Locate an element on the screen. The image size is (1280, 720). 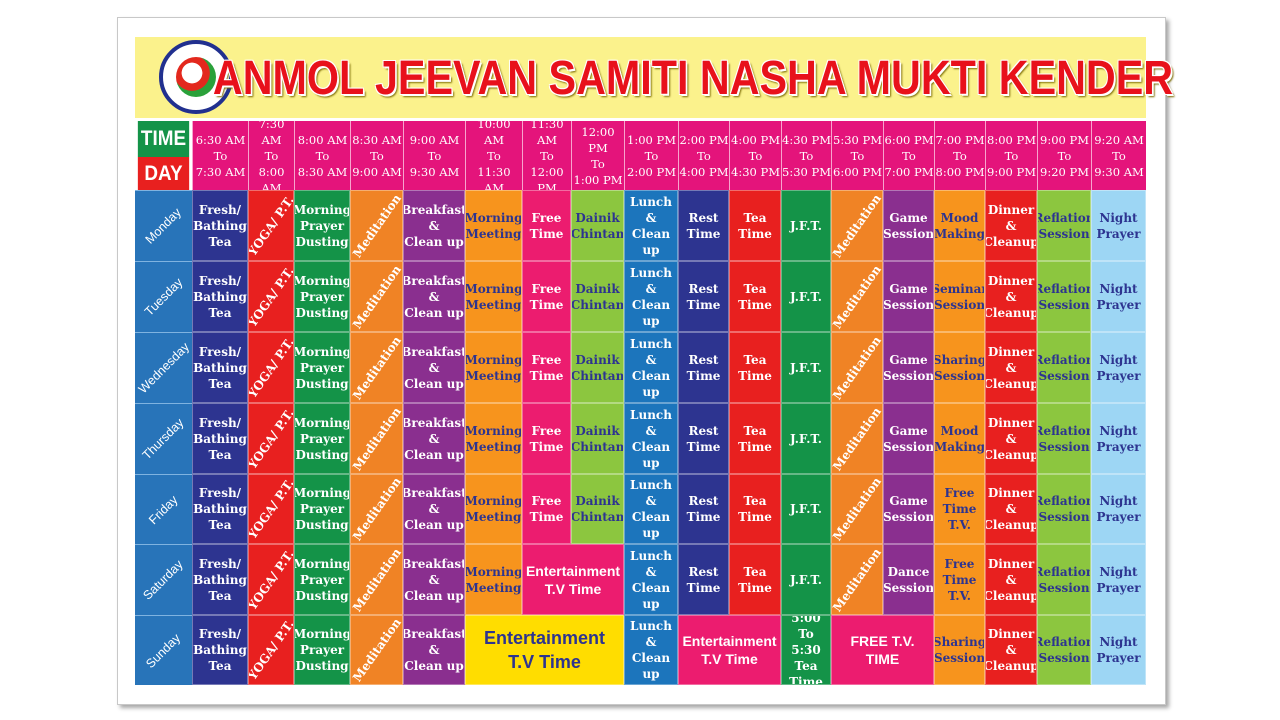
activity-cell: Game Session is located at coordinates (908, 367).